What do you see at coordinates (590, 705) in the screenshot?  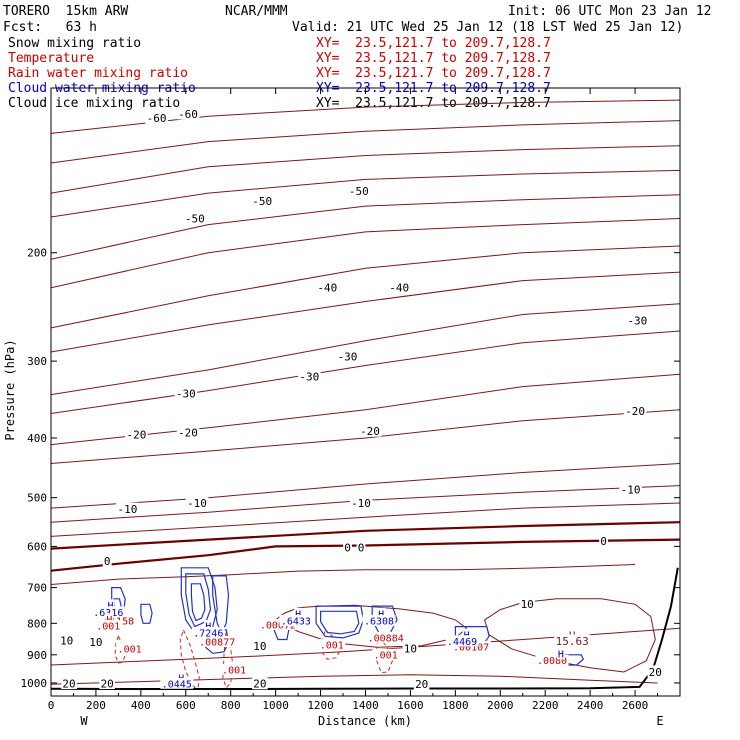 I see `x-tick-label: 2400` at bounding box center [590, 705].